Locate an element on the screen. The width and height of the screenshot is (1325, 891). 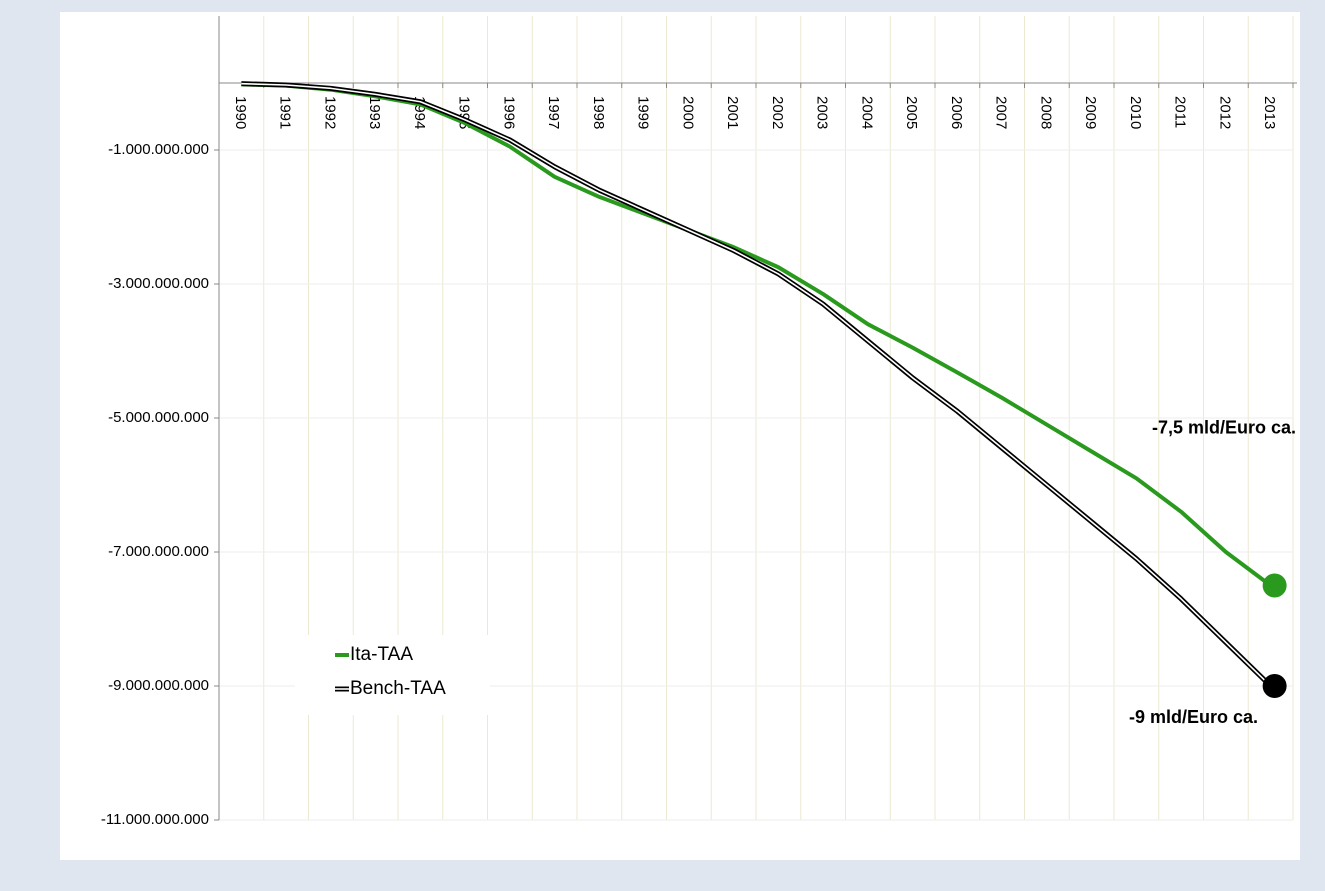
x-tick-label: 2001 is located at coordinates (732, 112).